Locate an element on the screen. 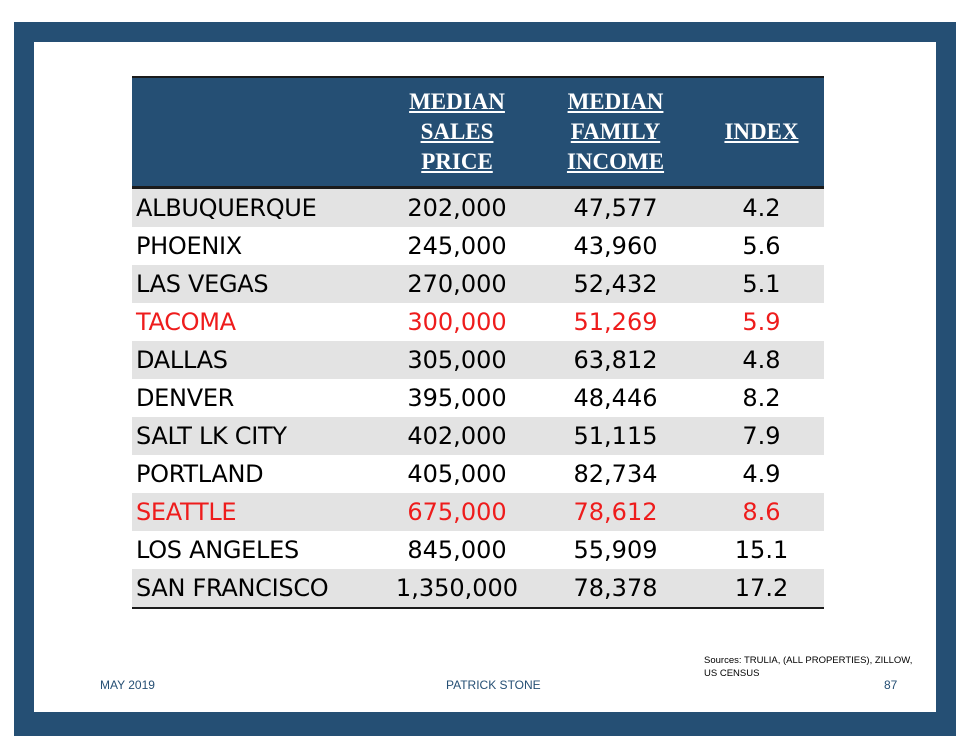 This screenshot has height=750, width=970. city-cell: SAN FRANCISCO is located at coordinates (257, 589).